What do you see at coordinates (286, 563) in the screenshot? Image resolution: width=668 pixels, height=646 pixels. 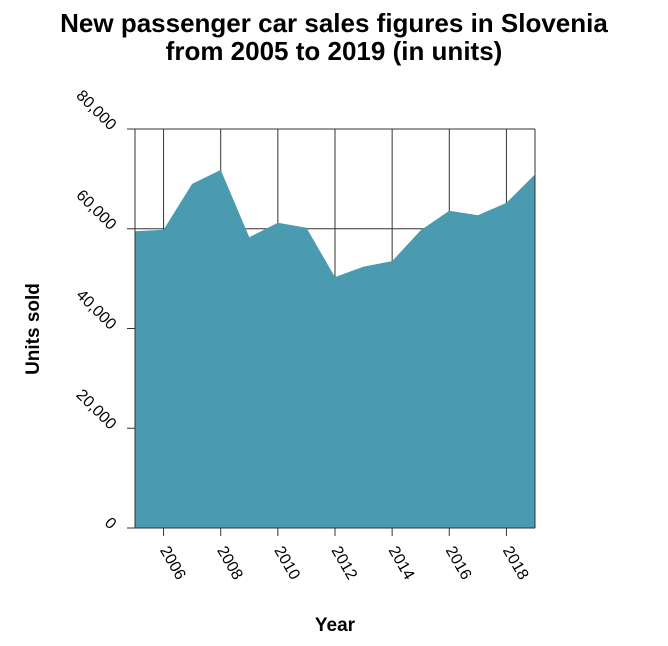 I see `x-tick-label: 2010` at bounding box center [286, 563].